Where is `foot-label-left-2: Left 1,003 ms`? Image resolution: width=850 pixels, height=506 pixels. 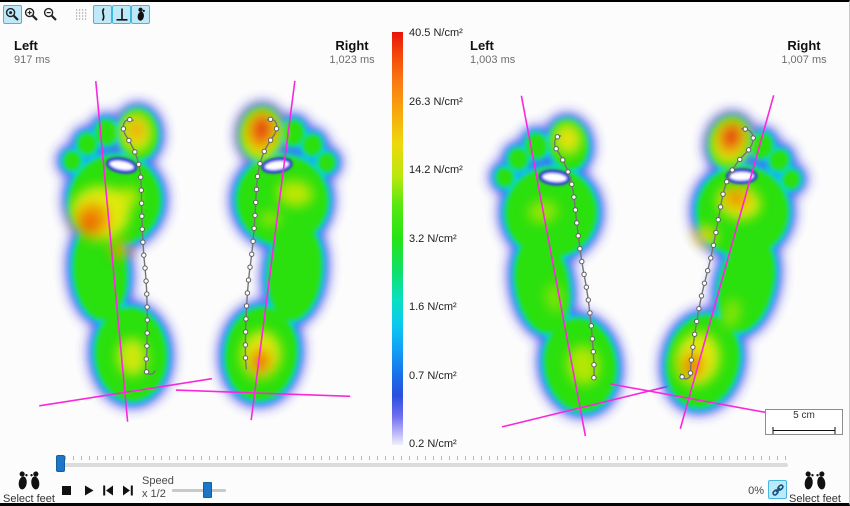
foot-label-left-2: Left 1,003 ms is located at coordinates (492, 53).